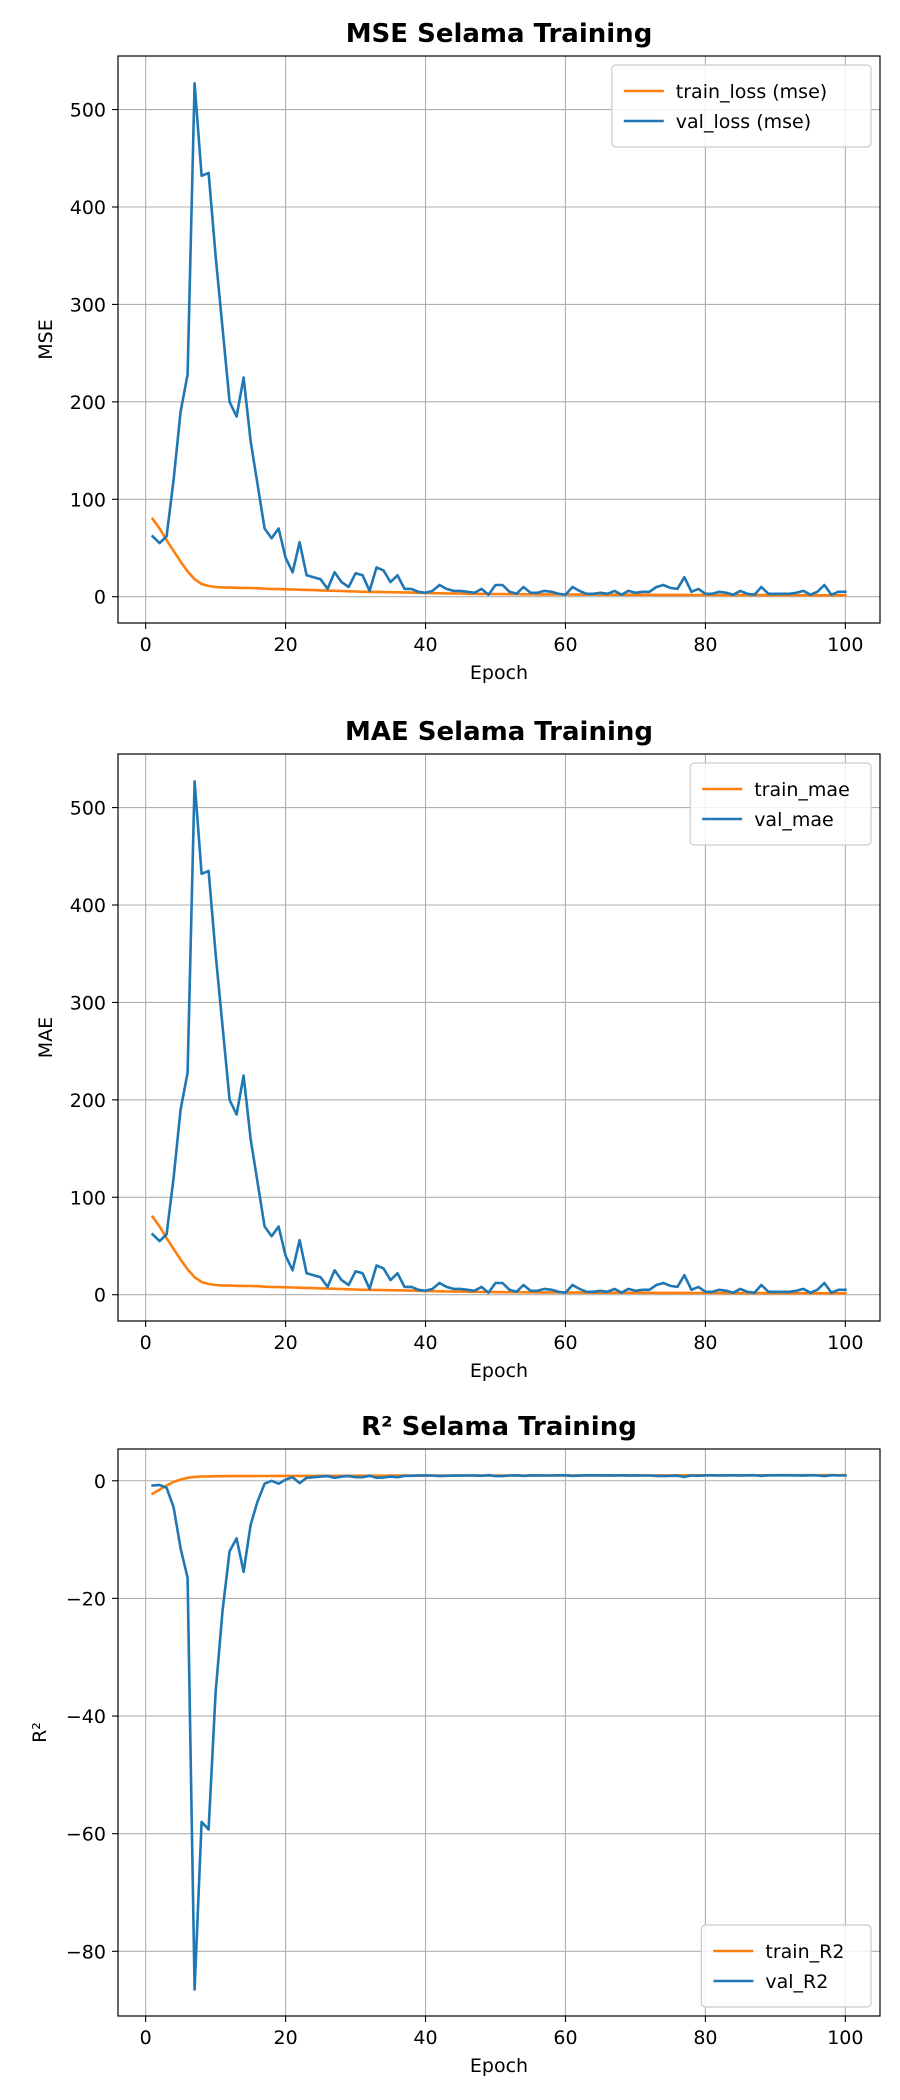 The image size is (900, 2100). What do you see at coordinates (751, 92) in the screenshot?
I see `legend-label: train_loss (mse)` at bounding box center [751, 92].